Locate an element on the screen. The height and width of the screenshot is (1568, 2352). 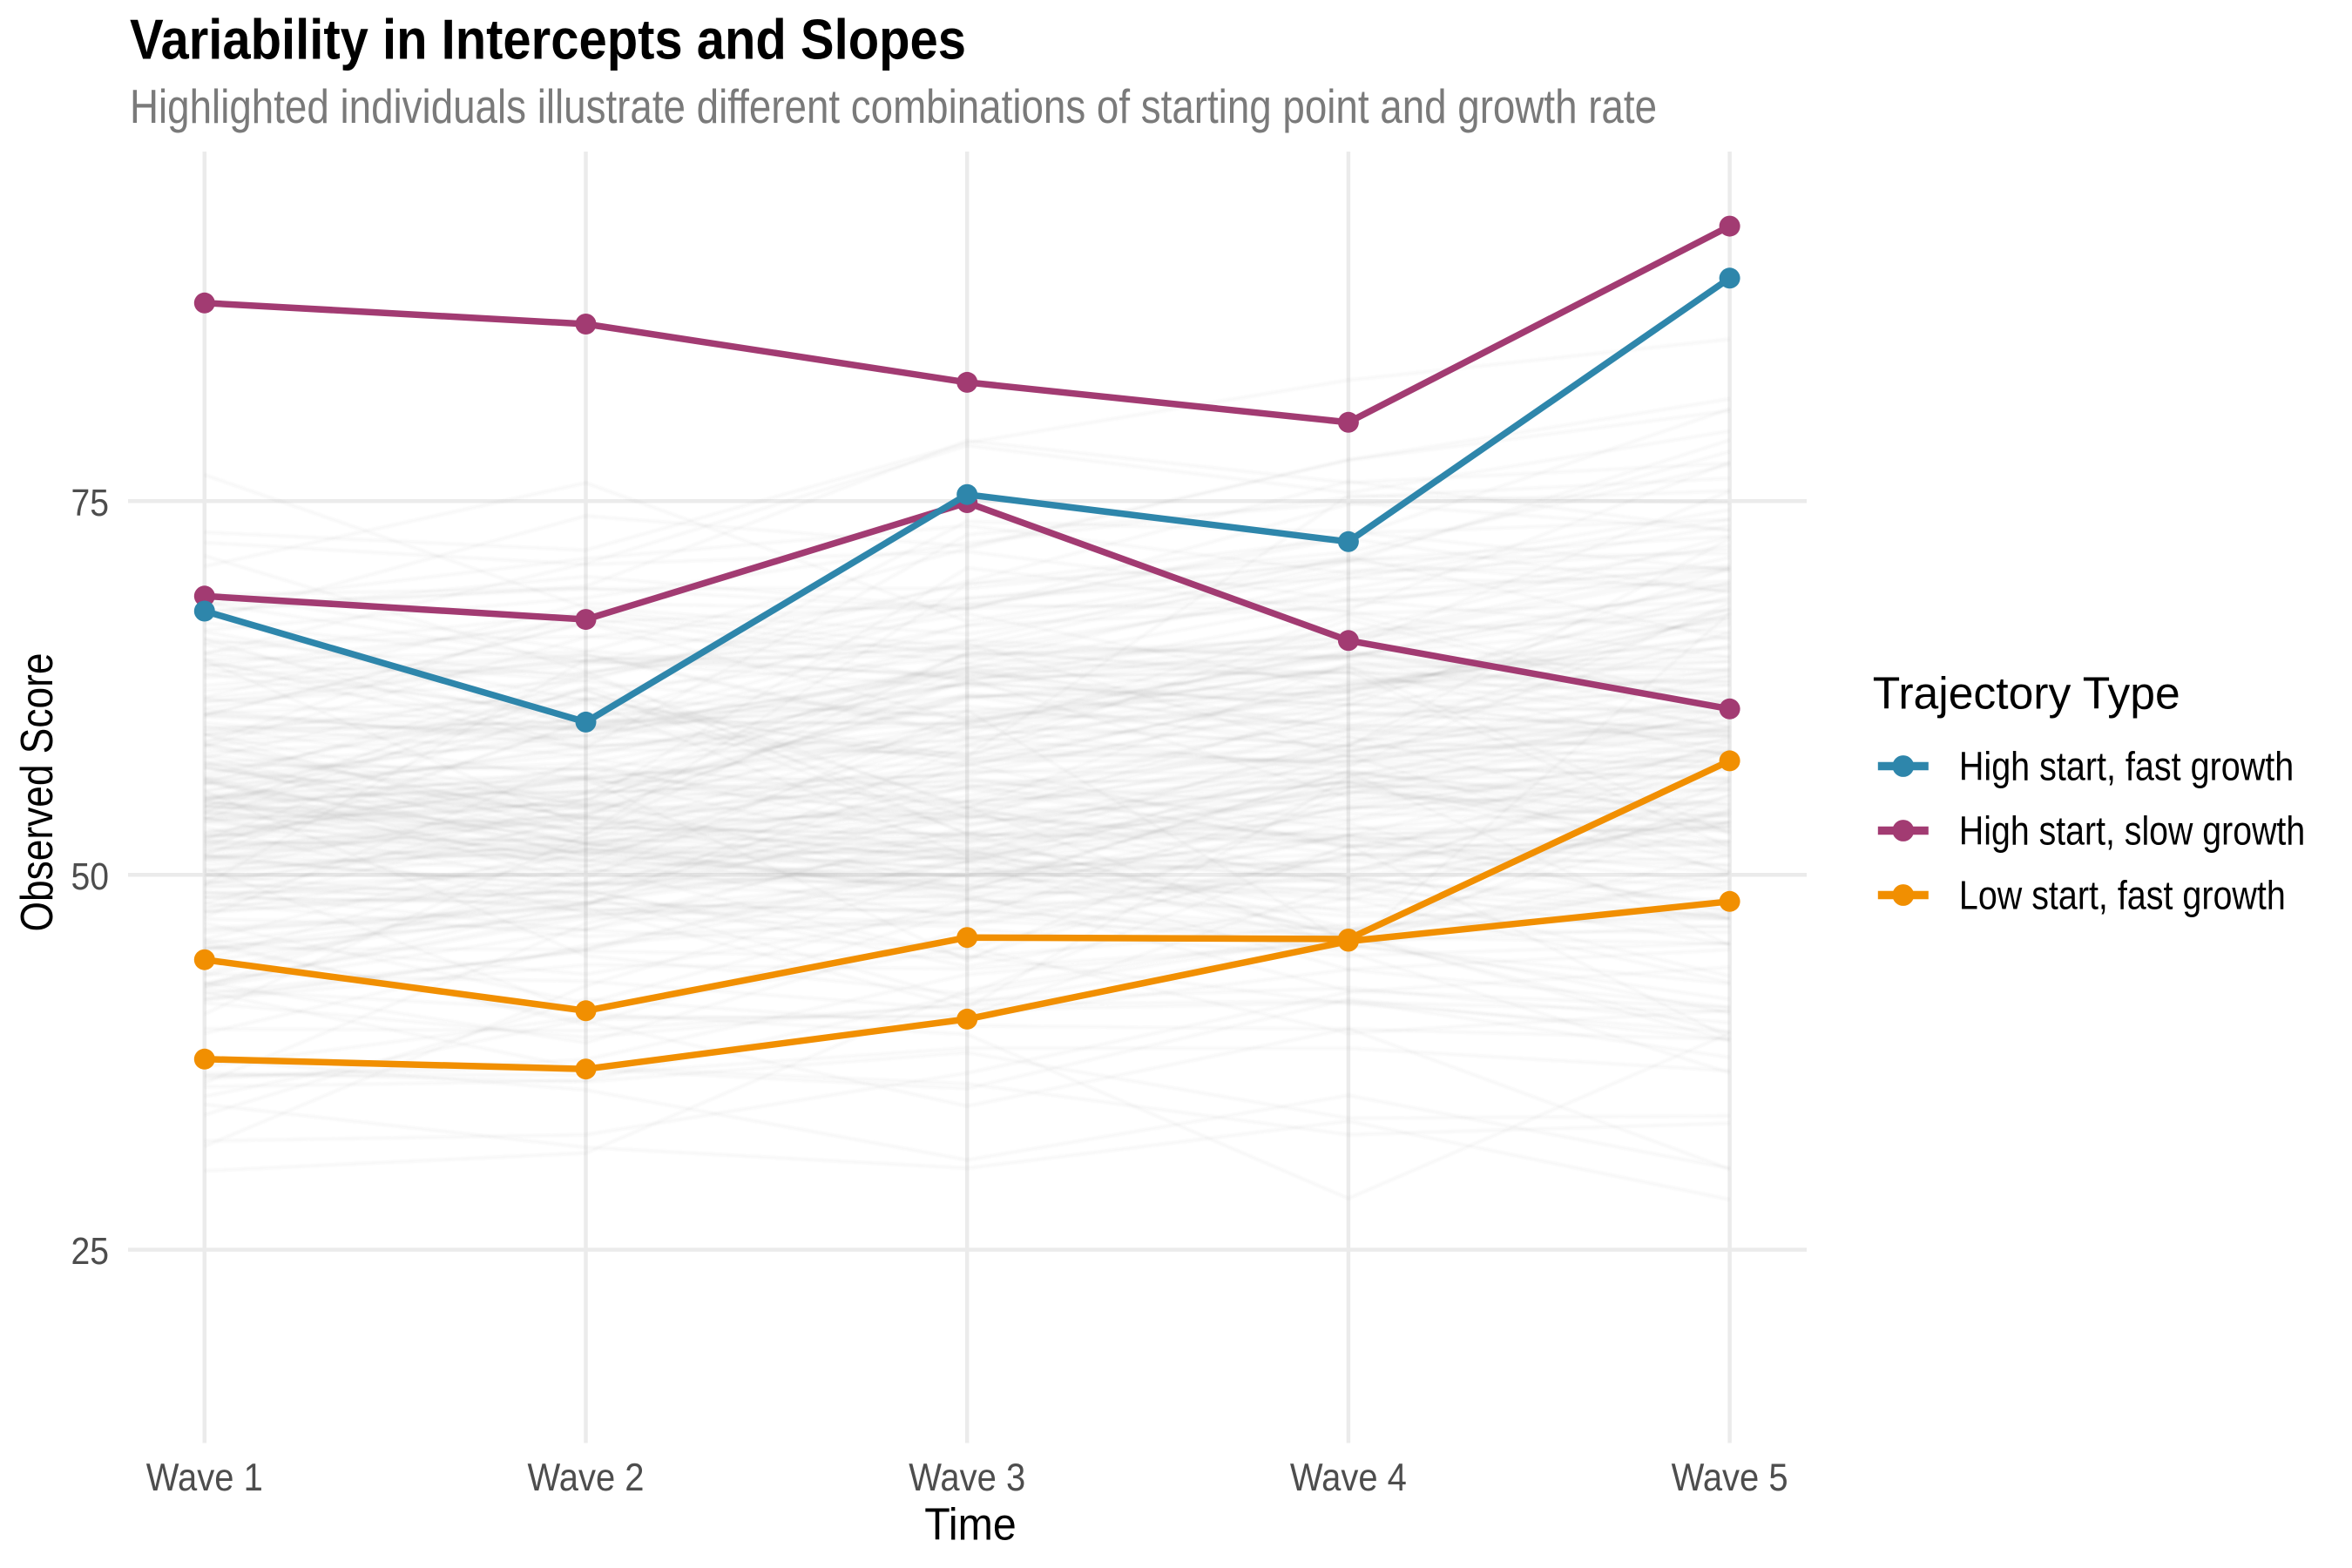
svg-text: Wave 5 is located at coordinates (1730, 1477).